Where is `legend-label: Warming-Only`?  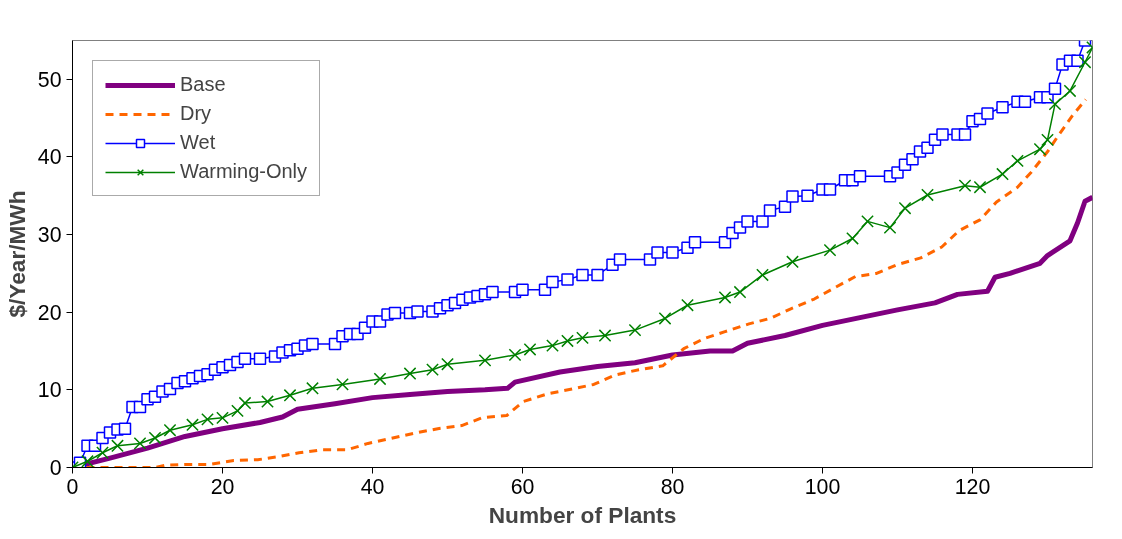
legend-label: Warming-Only is located at coordinates (244, 171).